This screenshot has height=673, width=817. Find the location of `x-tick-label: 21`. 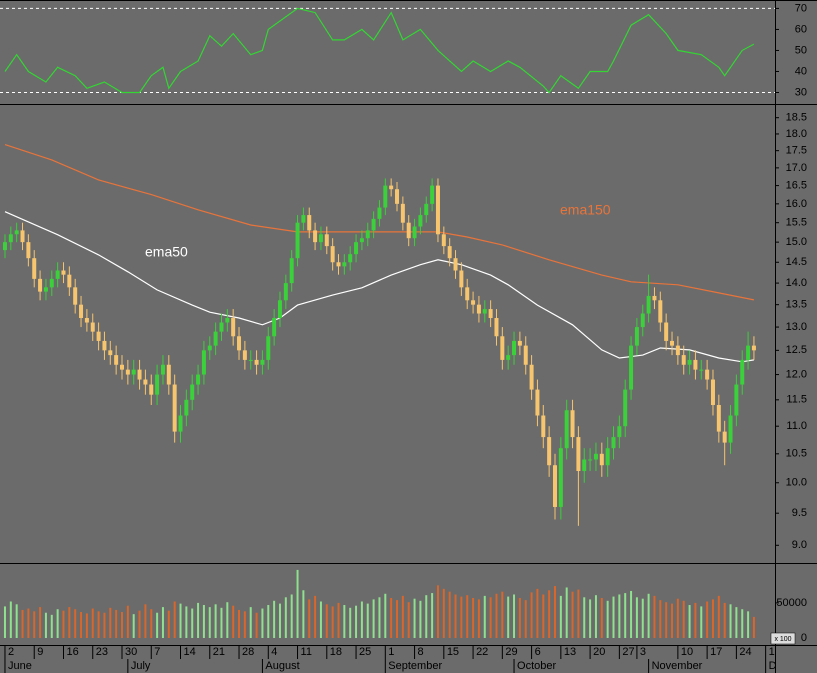

x-tick-label: 21 is located at coordinates (219, 652).